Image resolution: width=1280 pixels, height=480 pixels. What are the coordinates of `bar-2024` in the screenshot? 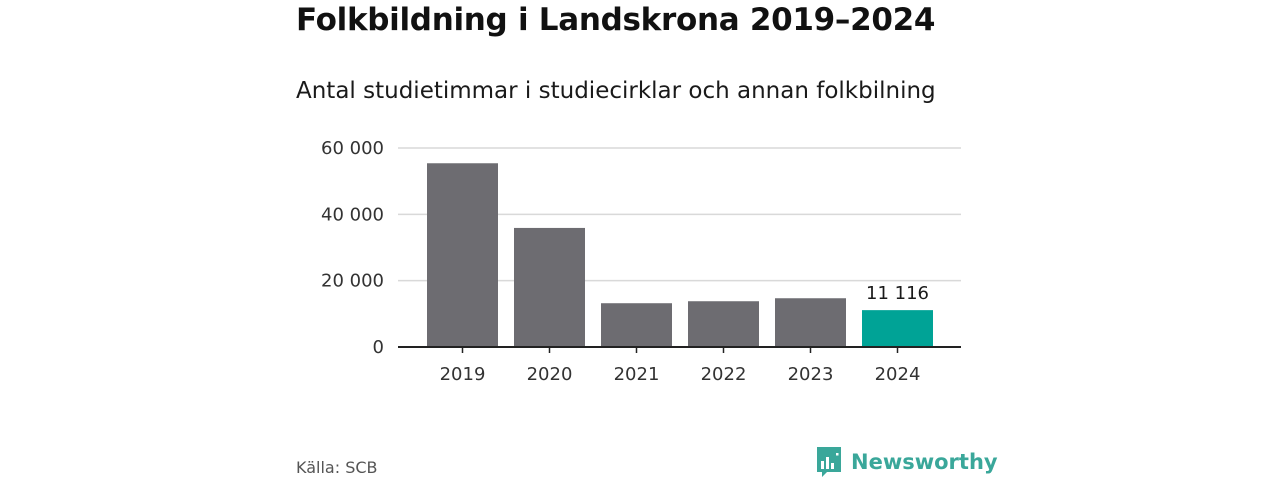 It's located at (897, 328).